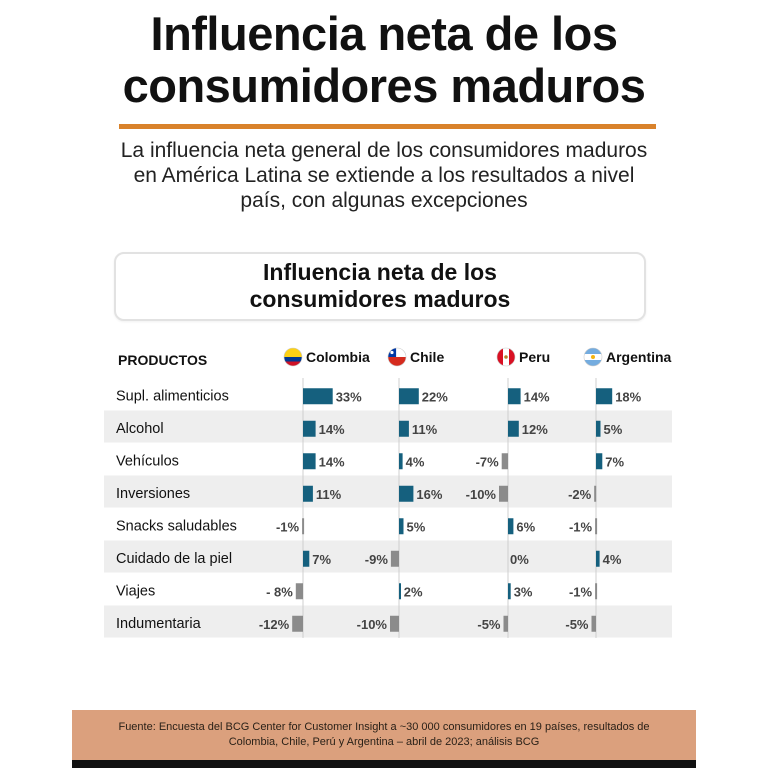  Describe the element at coordinates (135, 591) in the screenshot. I see `category-label: Viajes` at that location.